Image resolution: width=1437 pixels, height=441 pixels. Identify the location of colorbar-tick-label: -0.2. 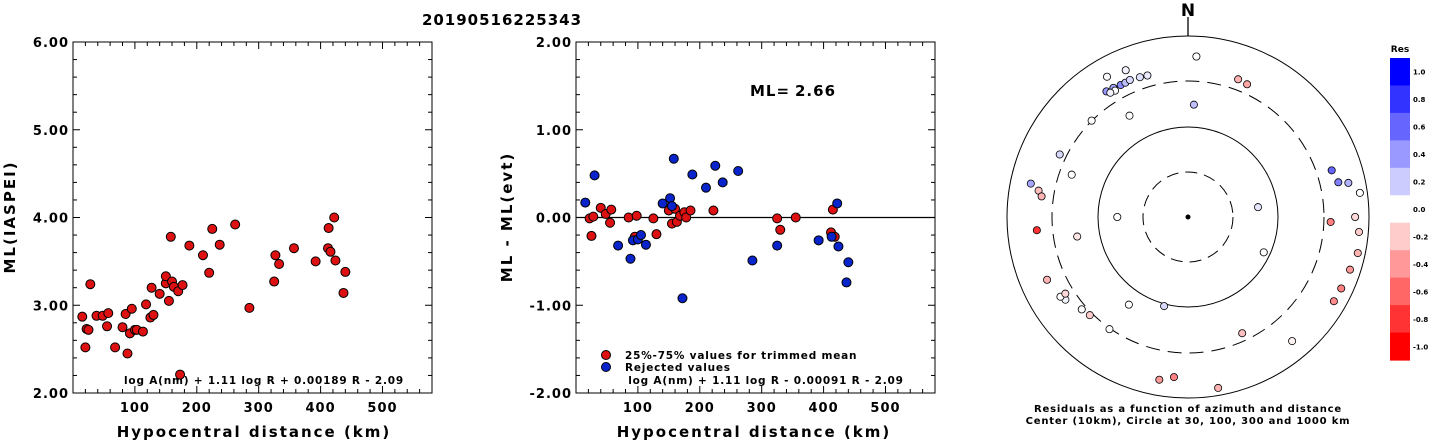
(1420, 237).